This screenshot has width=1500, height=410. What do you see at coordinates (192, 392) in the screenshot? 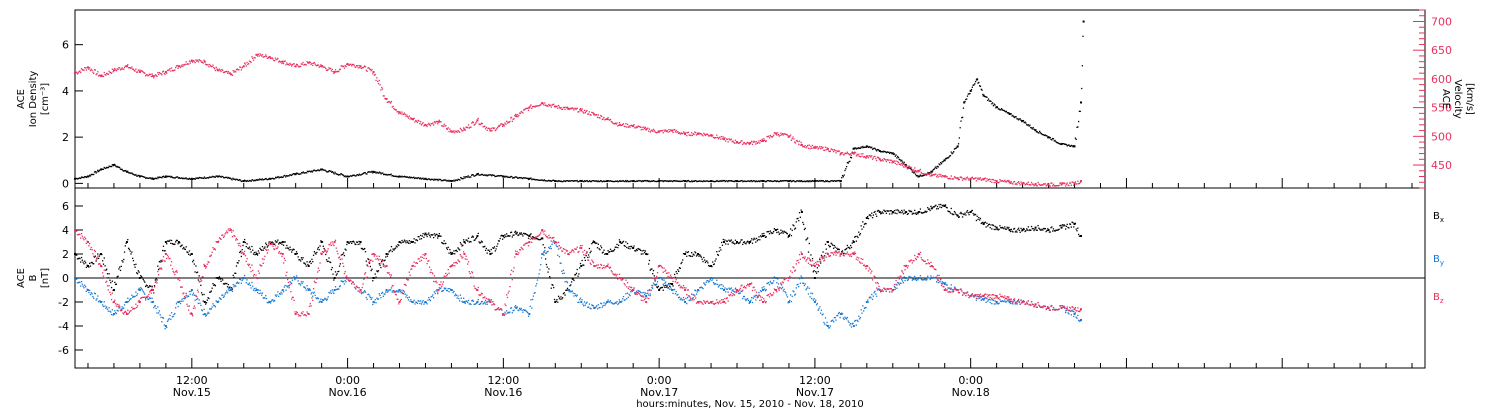
I see `x-tick-date-label: Nov.15` at bounding box center [192, 392].